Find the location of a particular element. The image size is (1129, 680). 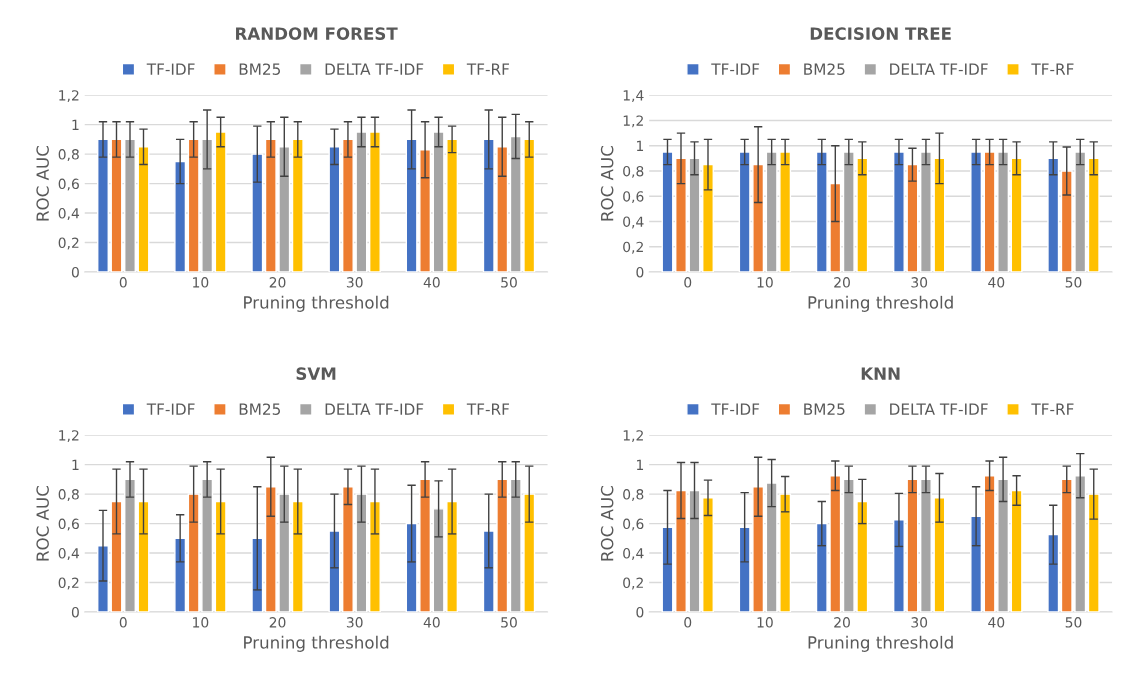

chart-title: KNN is located at coordinates (880, 373).